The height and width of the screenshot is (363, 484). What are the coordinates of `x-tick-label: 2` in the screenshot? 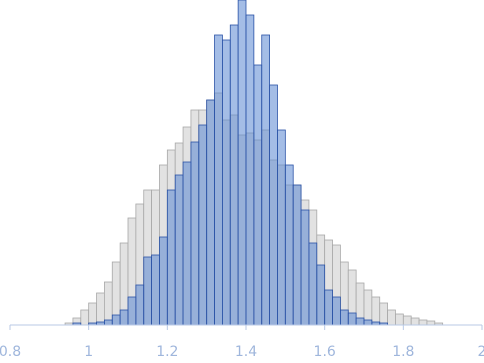 It's located at (481, 352).